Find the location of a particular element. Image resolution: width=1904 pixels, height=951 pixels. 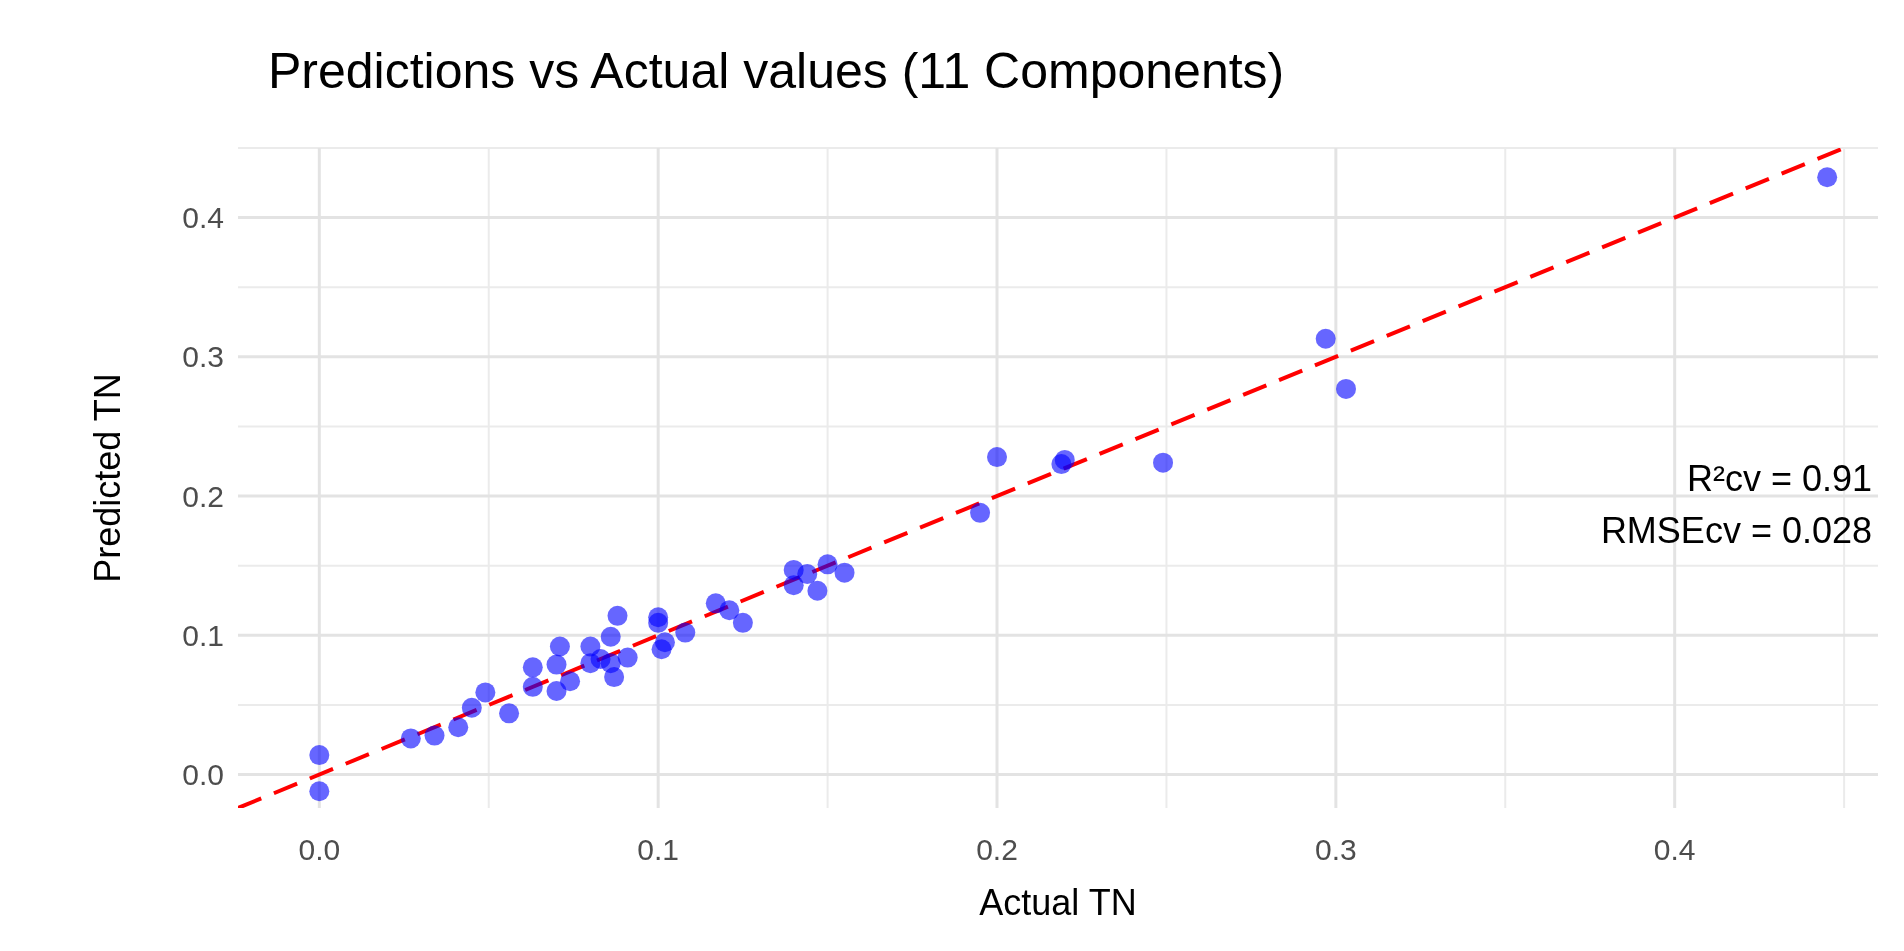

x-tick-label: 0.1 is located at coordinates (658, 849).